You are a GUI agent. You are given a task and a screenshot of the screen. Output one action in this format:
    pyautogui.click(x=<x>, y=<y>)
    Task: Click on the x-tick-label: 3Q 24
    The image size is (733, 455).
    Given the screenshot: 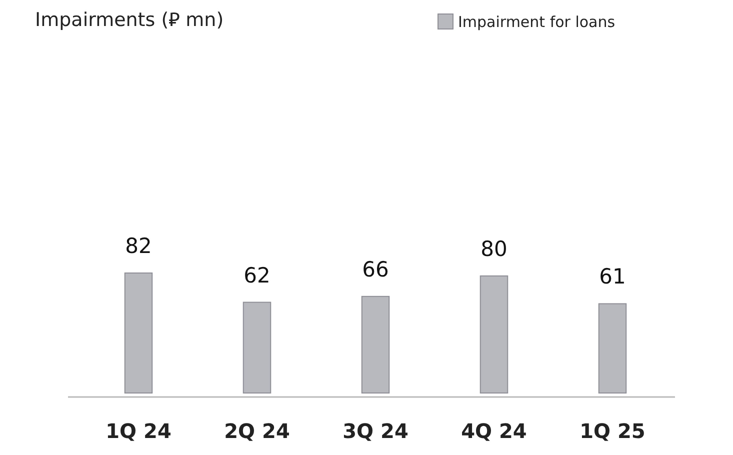 What is the action you would take?
    pyautogui.click(x=375, y=431)
    